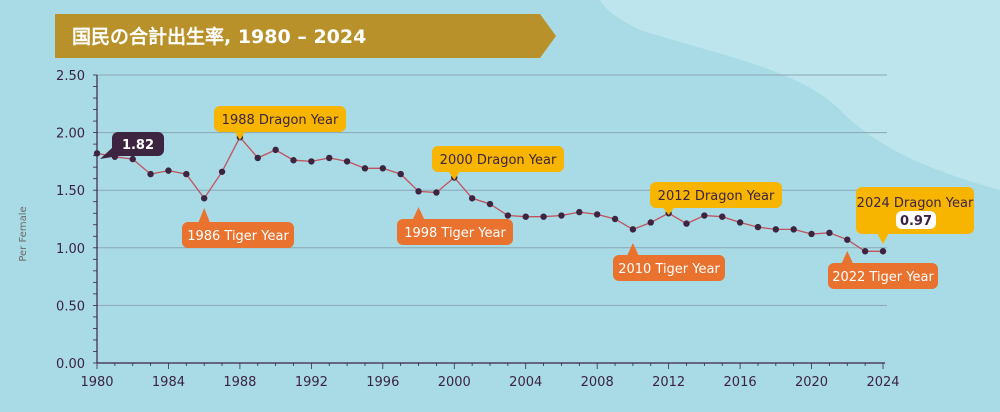 The width and height of the screenshot is (1000, 412). I want to click on x-tick-label: 2020, so click(811, 382).